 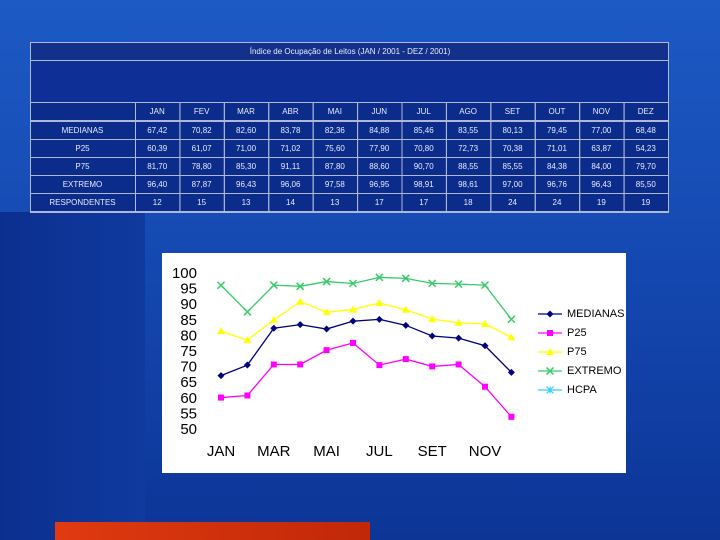 What do you see at coordinates (82, 166) in the screenshot?
I see `row-header: P75` at bounding box center [82, 166].